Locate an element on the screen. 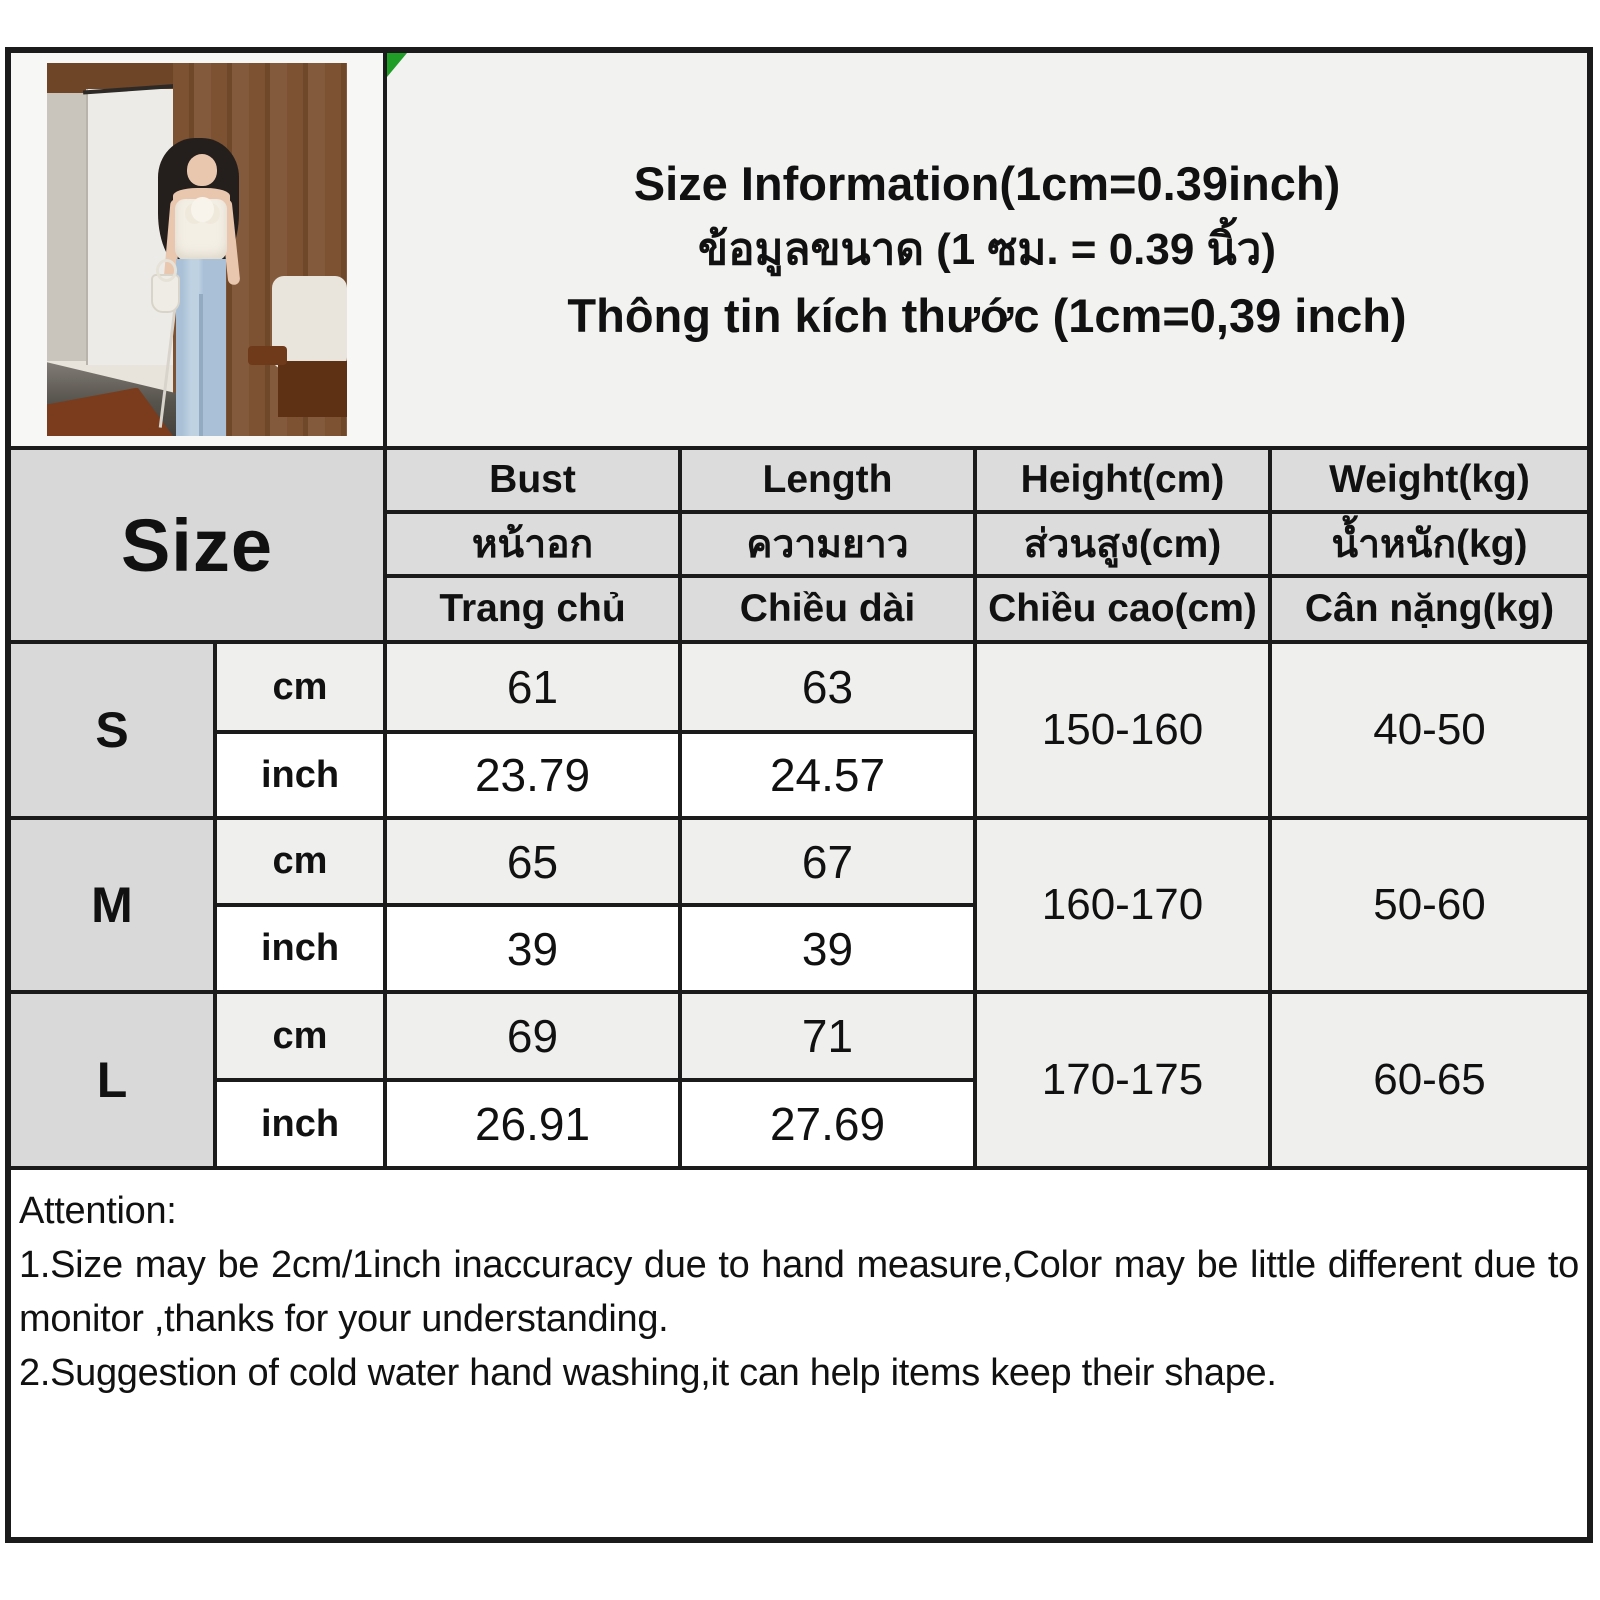 The width and height of the screenshot is (1600, 1600). row-l-height-range: 170-175 is located at coordinates (1122, 1080).